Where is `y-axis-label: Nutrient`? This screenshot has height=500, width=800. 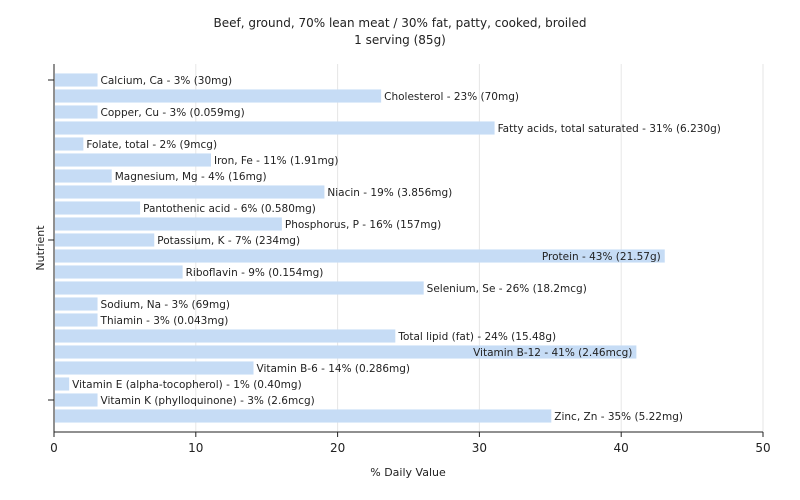 y-axis-label: Nutrient is located at coordinates (40, 248).